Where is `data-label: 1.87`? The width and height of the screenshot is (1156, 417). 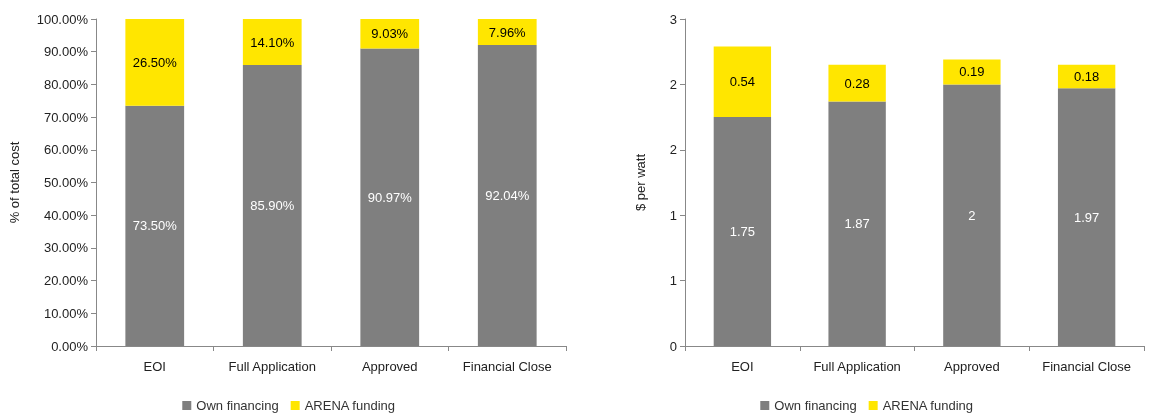
data-label: 1.87 is located at coordinates (857, 224).